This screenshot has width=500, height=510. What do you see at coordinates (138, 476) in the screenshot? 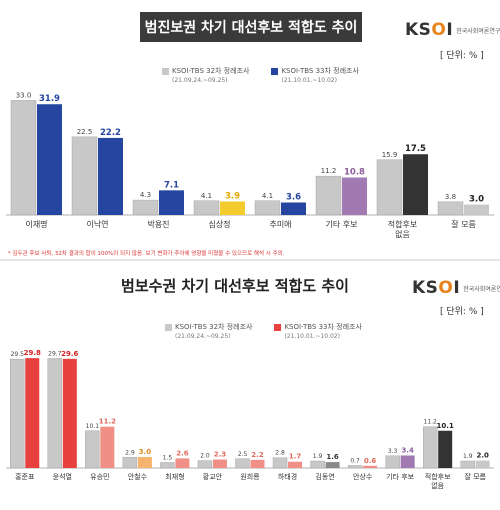
I see `x-tick-label: 안철수` at bounding box center [138, 476].